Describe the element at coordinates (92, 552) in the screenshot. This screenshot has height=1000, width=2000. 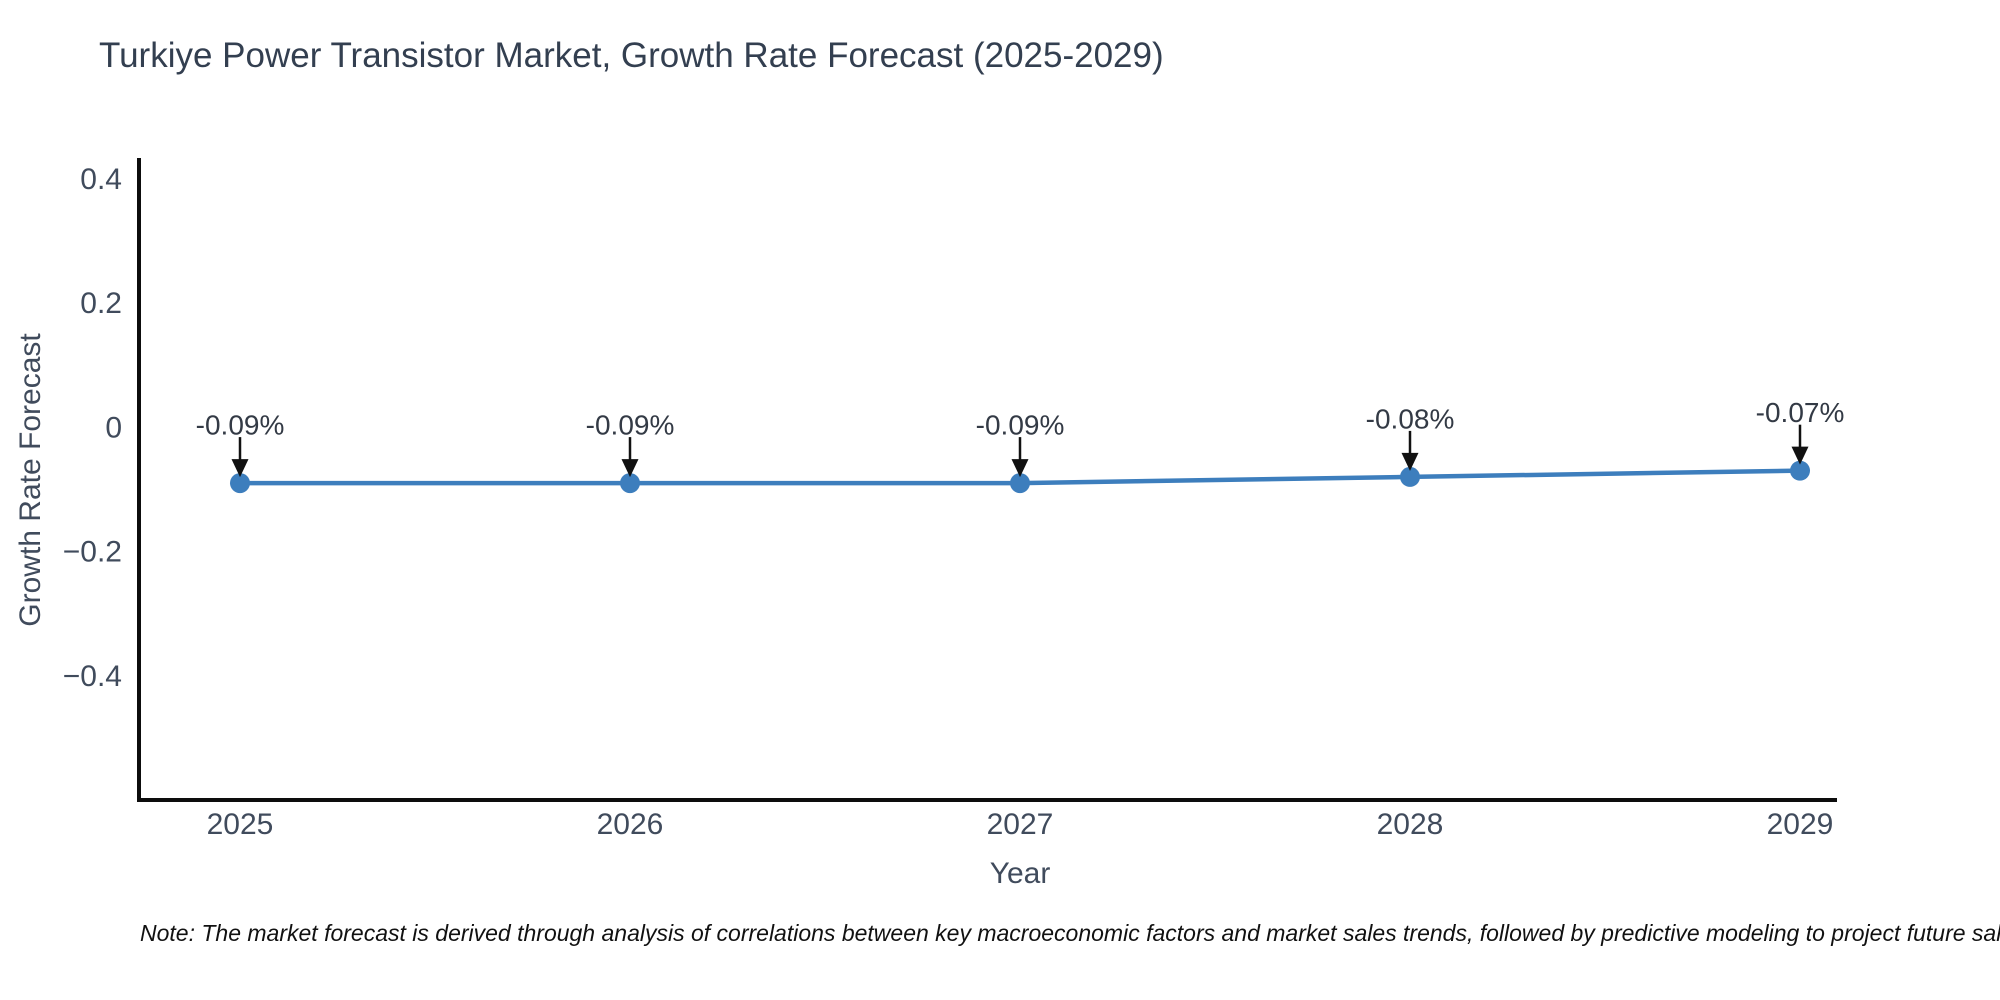
I see `y-tick-label: −0.2` at that location.